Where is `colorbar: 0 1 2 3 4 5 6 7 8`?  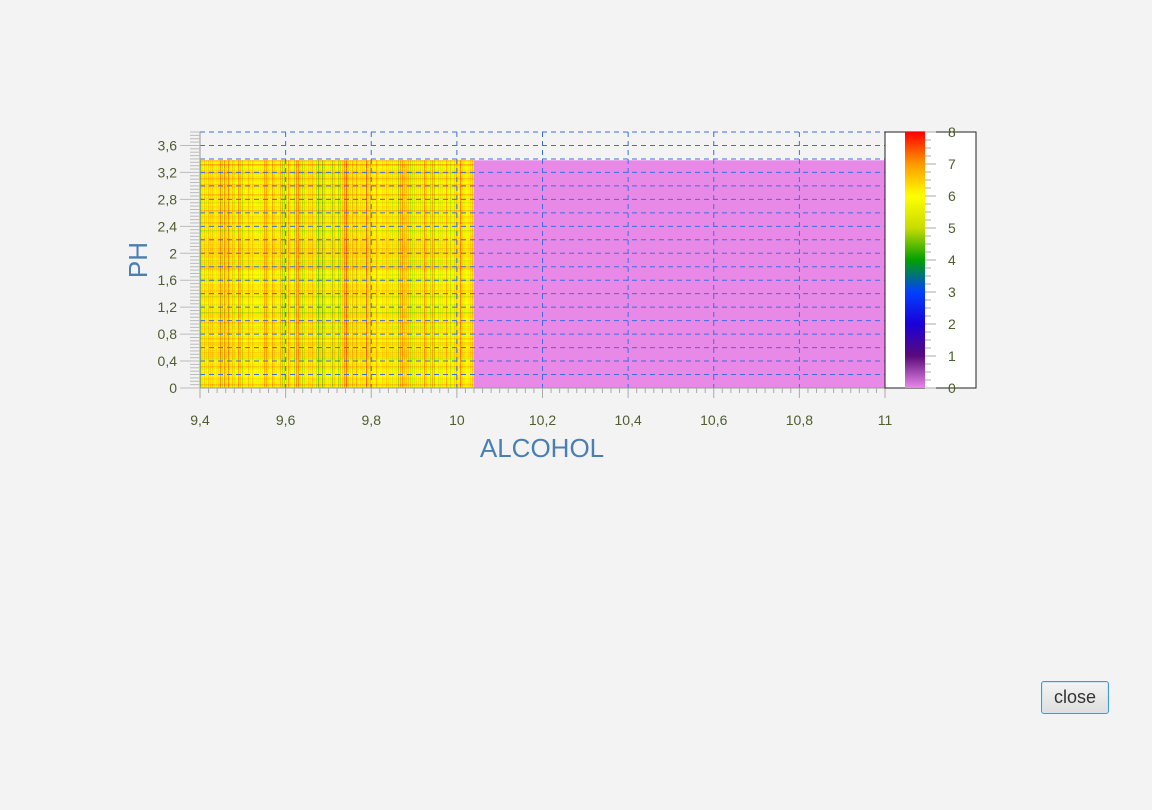 colorbar: 0 1 2 3 4 5 6 7 8 is located at coordinates (930, 260).